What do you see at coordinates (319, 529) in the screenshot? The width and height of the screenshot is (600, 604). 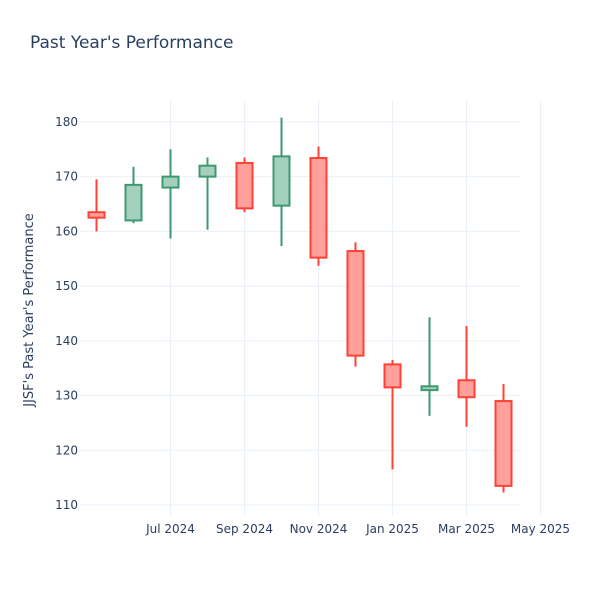 I see `x-tick-label: Nov 2024` at bounding box center [319, 529].